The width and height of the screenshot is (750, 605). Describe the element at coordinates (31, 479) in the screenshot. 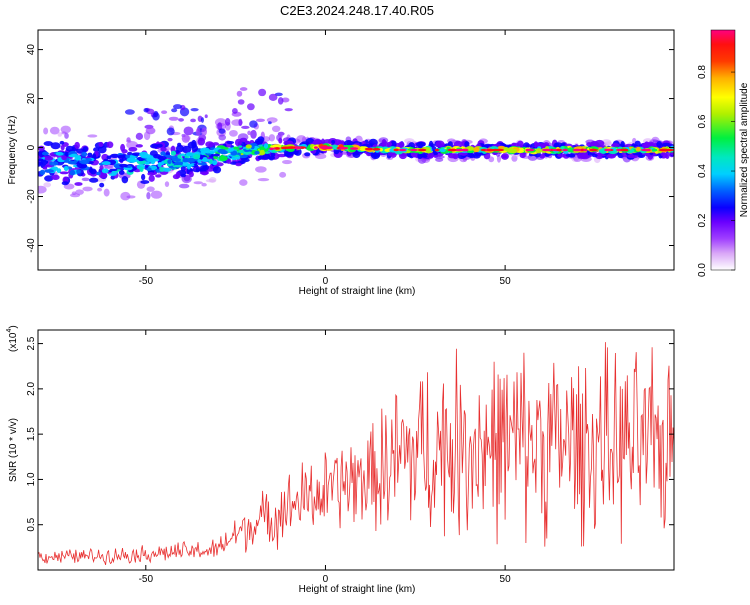

I see `snr-y-tick-label: 1.0` at that location.